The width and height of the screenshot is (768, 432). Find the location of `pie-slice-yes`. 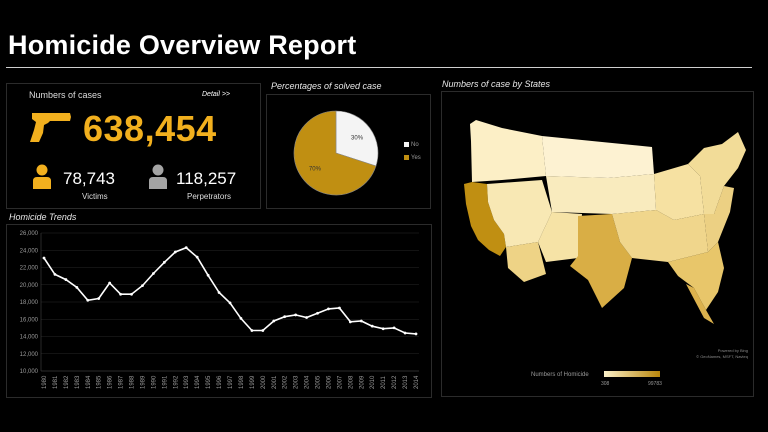

pie-slice-yes is located at coordinates (335, 153).